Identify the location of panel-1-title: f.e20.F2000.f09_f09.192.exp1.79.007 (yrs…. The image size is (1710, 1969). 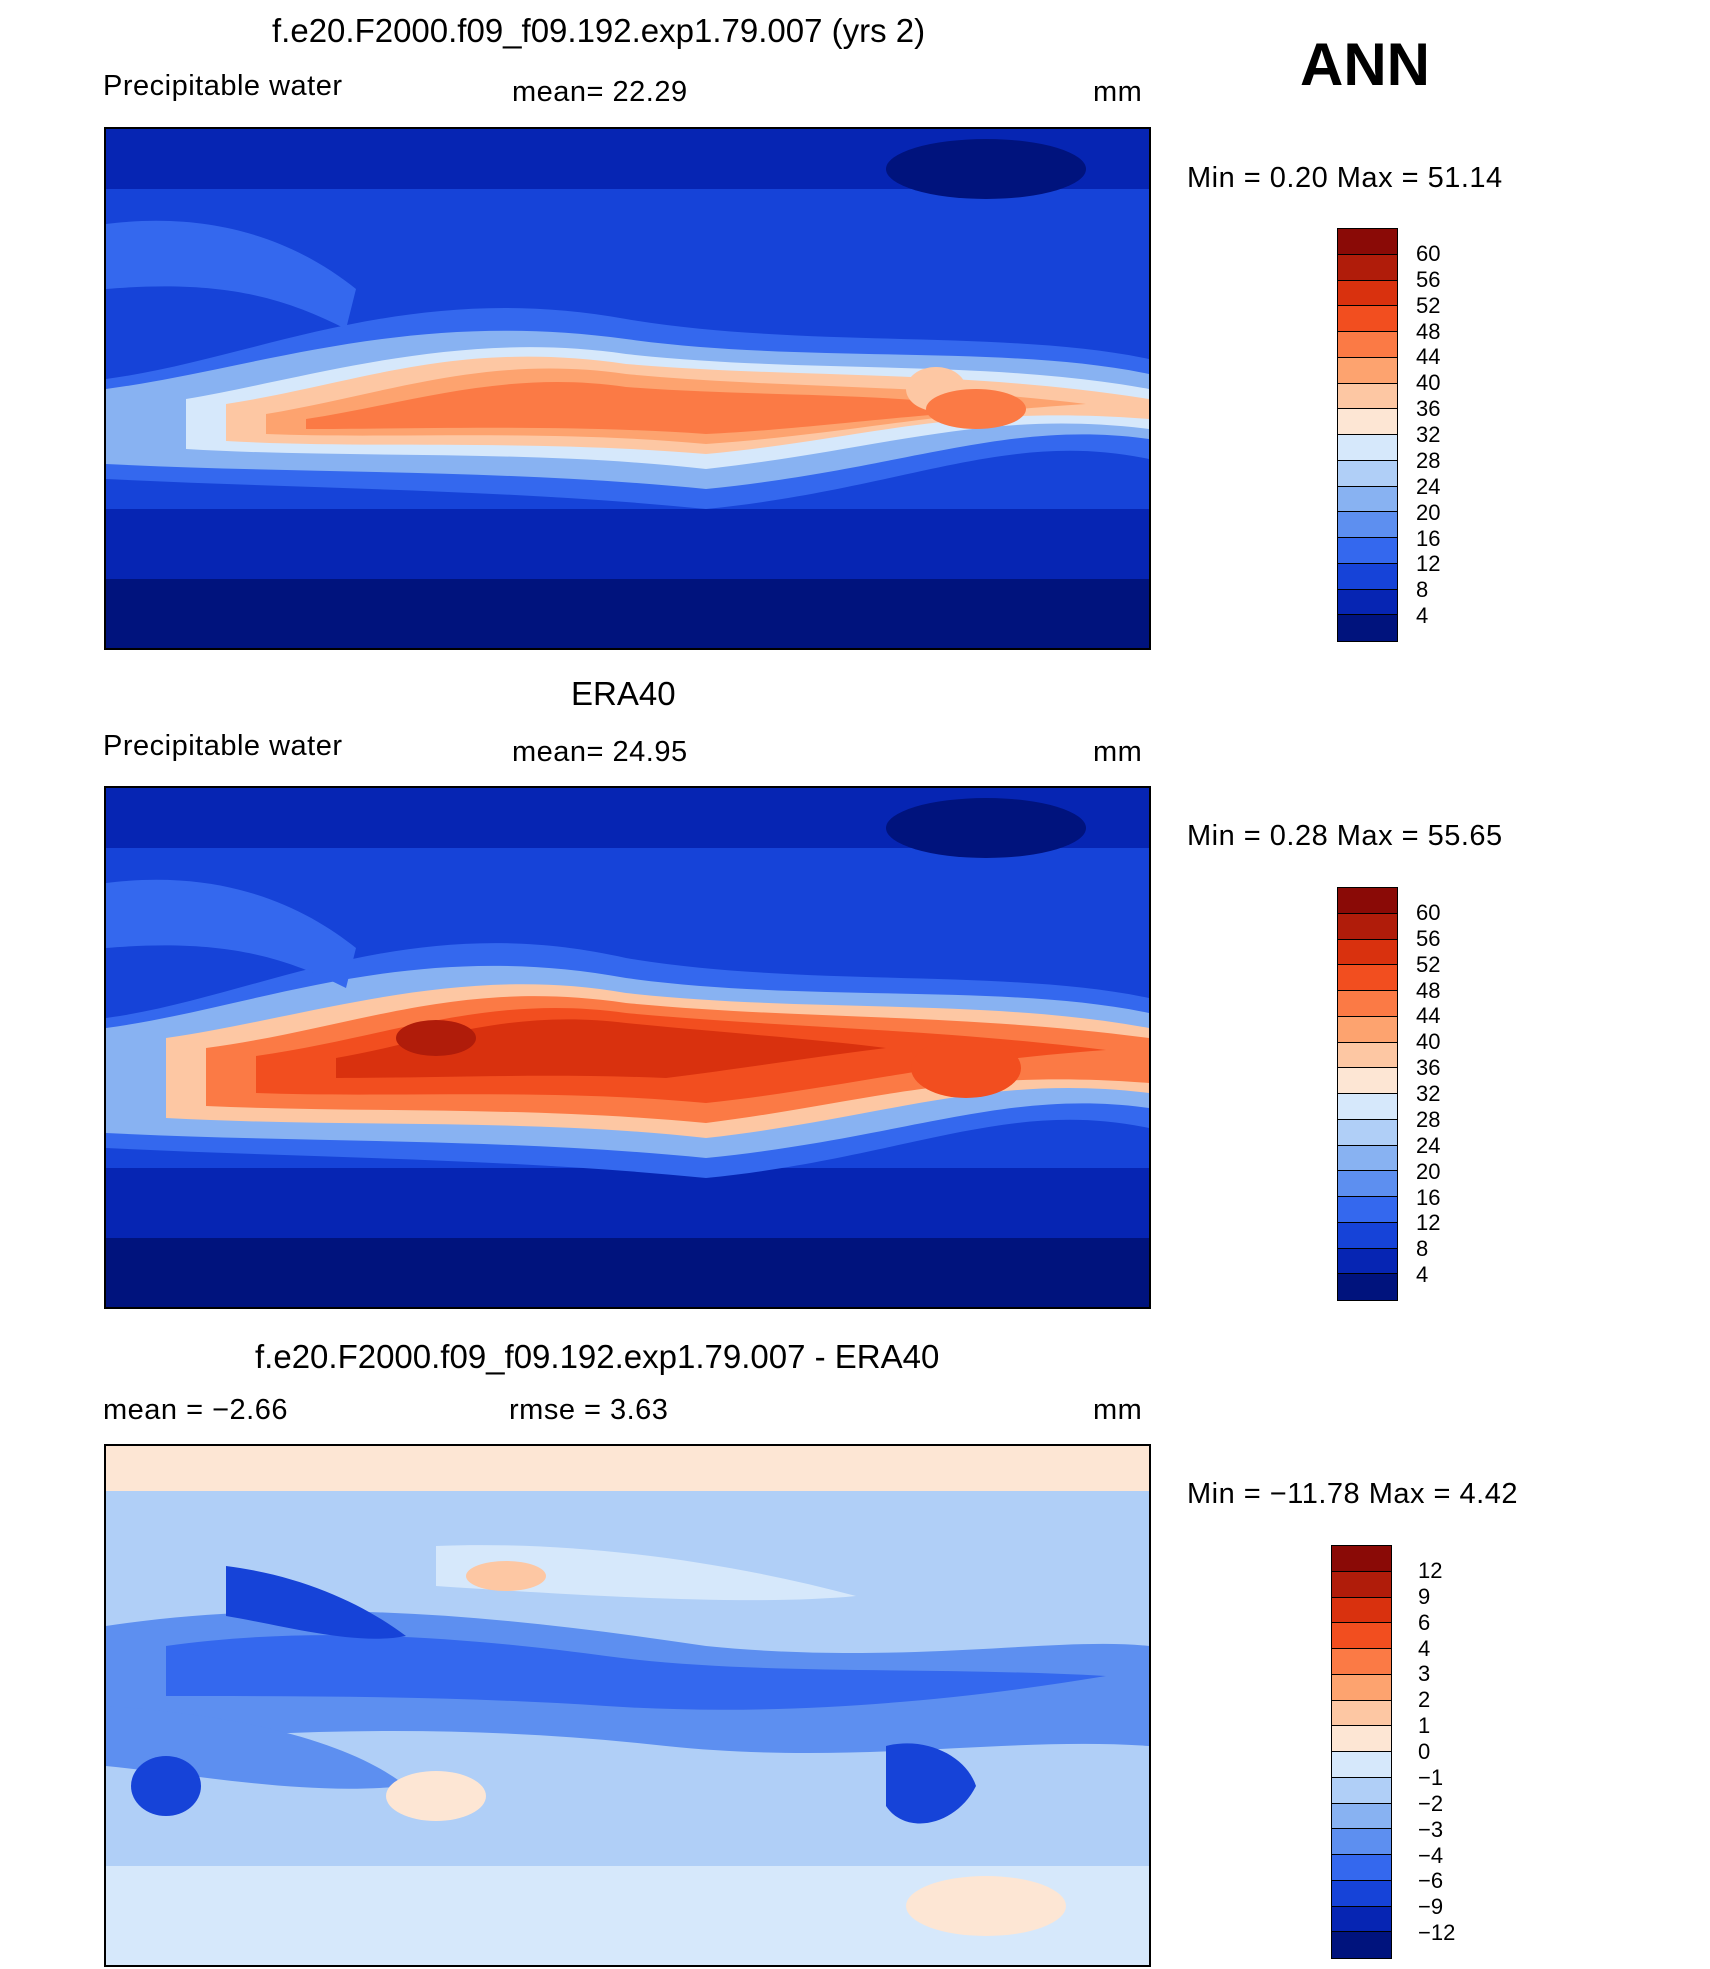
(599, 30).